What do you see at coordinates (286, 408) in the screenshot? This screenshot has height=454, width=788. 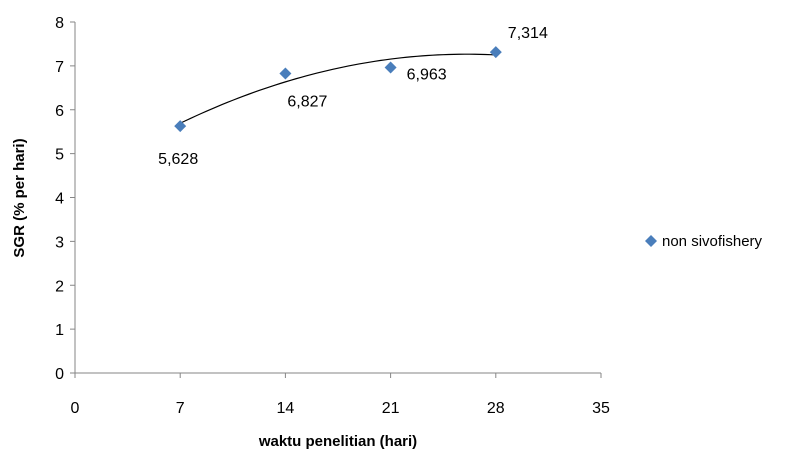 I see `x-tick-label: 14` at bounding box center [286, 408].